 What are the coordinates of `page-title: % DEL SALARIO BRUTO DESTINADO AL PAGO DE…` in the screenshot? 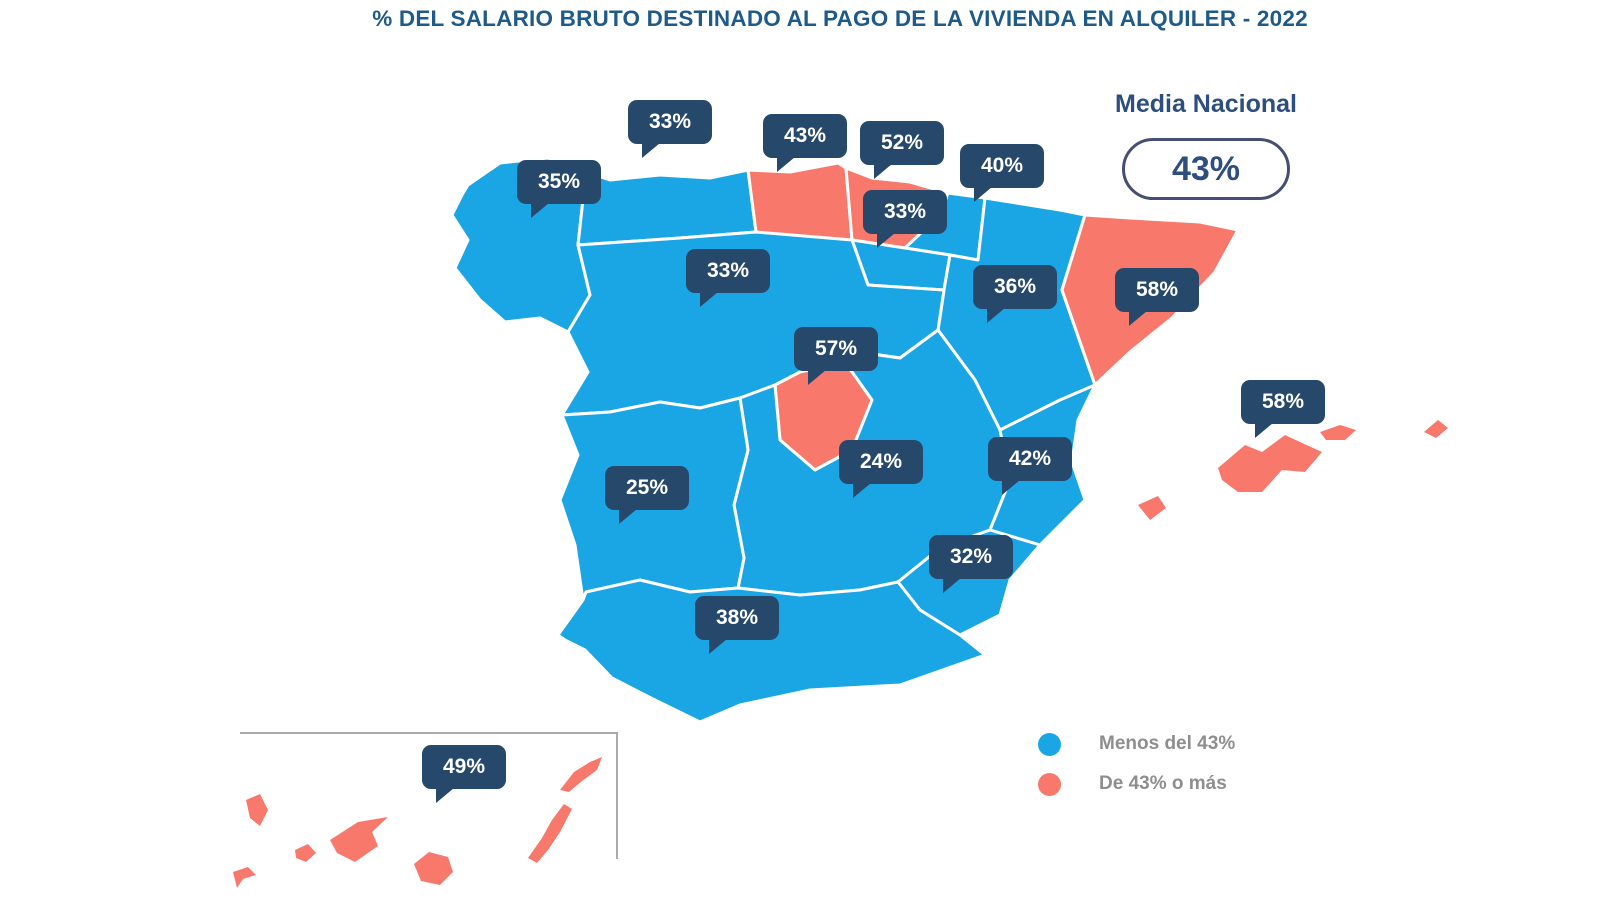 It's located at (840, 18).